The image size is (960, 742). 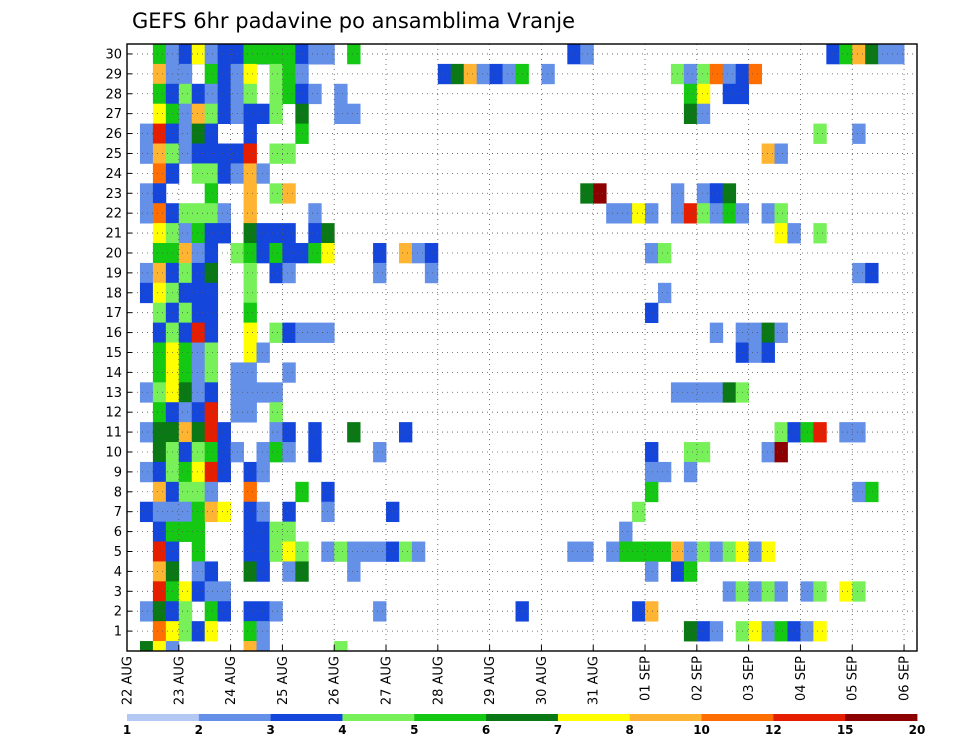 What do you see at coordinates (438, 680) in the screenshot?
I see `x-tick-label: 28 AUG` at bounding box center [438, 680].